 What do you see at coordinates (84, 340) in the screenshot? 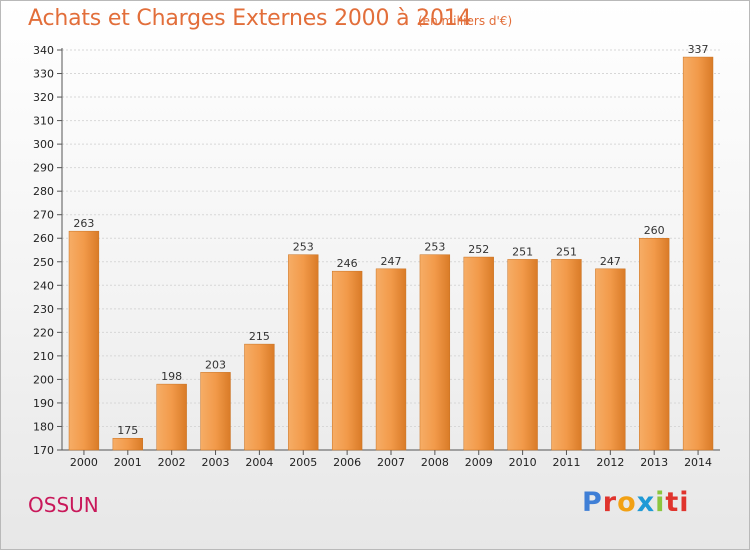
I see `bar-2000` at bounding box center [84, 340].